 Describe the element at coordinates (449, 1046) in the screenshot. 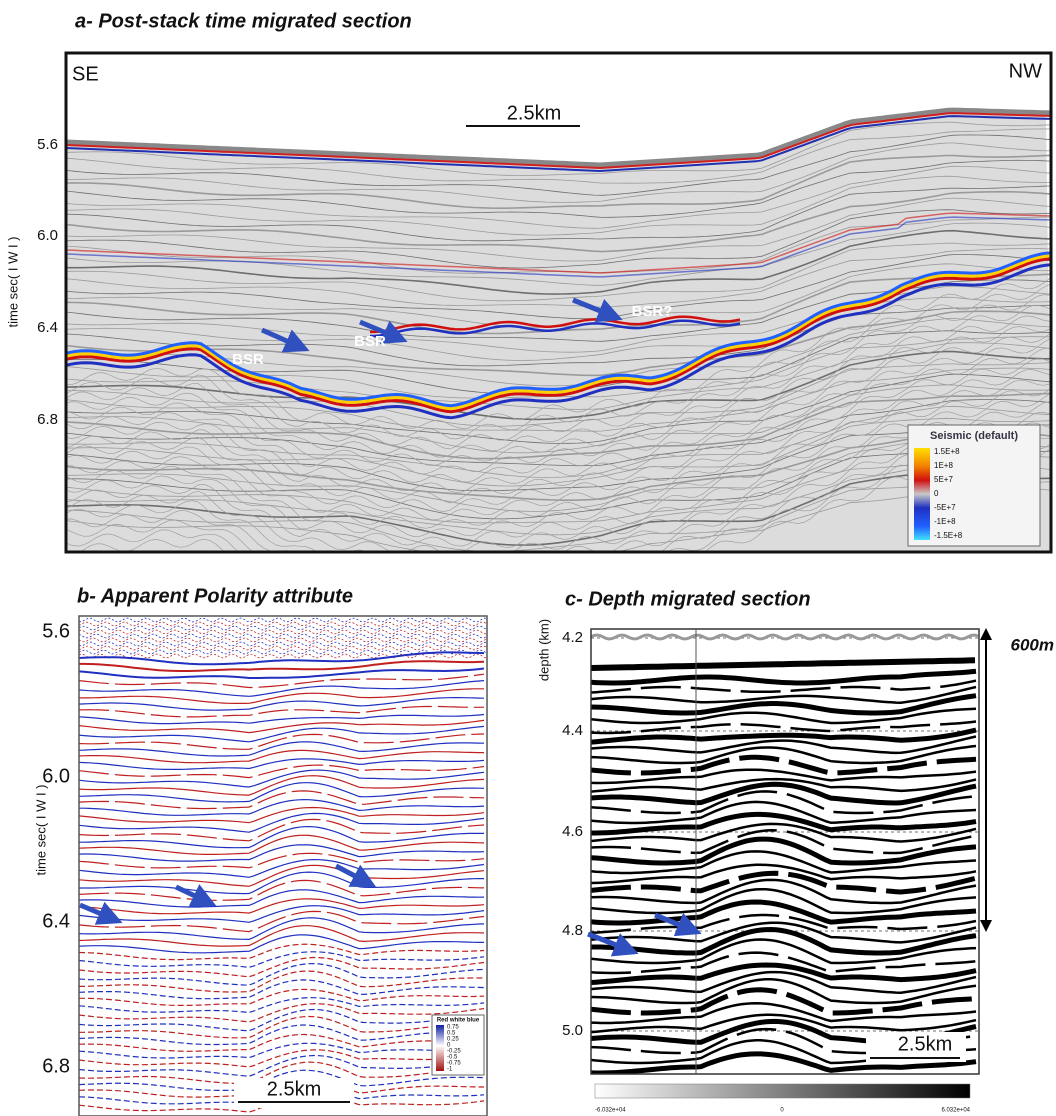

I see `legend-label: 0` at that location.